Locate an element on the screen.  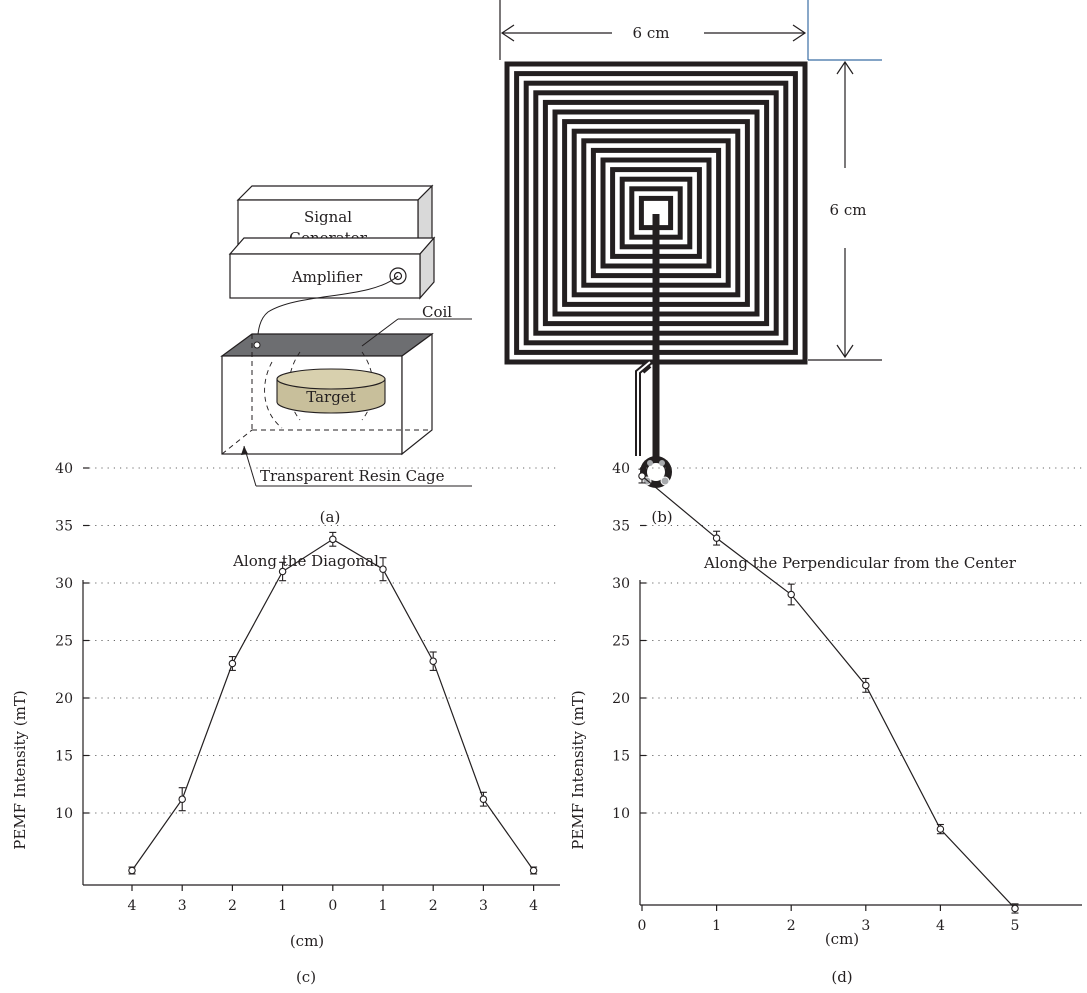
height-dimension-arrow is located at coordinates (845, 209).